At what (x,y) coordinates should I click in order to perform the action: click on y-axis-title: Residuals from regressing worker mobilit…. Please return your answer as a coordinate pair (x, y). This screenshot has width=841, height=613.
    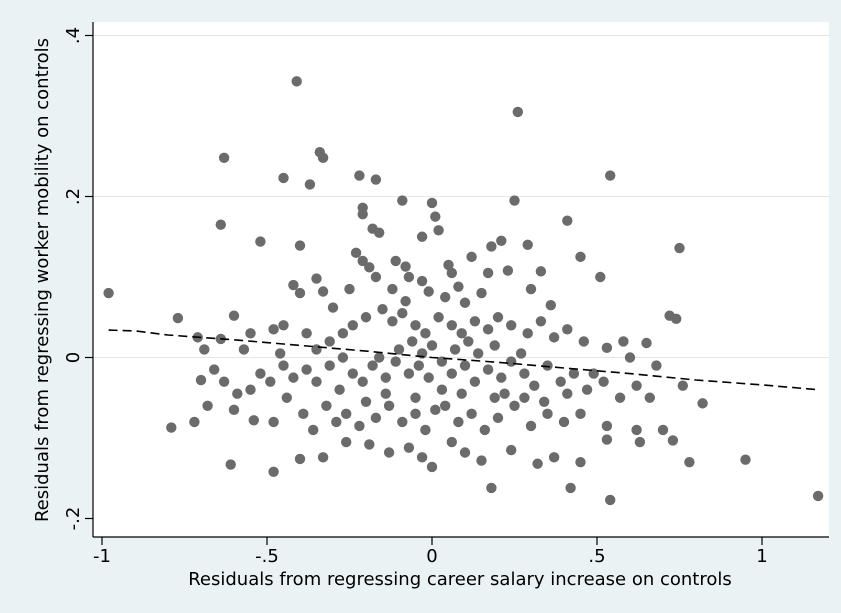
    Looking at the image, I should click on (42, 280).